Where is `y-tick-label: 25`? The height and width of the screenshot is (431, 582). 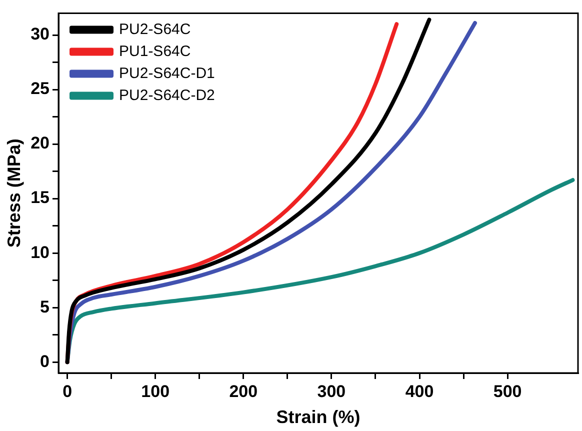 y-tick-label: 25 is located at coordinates (40, 88).